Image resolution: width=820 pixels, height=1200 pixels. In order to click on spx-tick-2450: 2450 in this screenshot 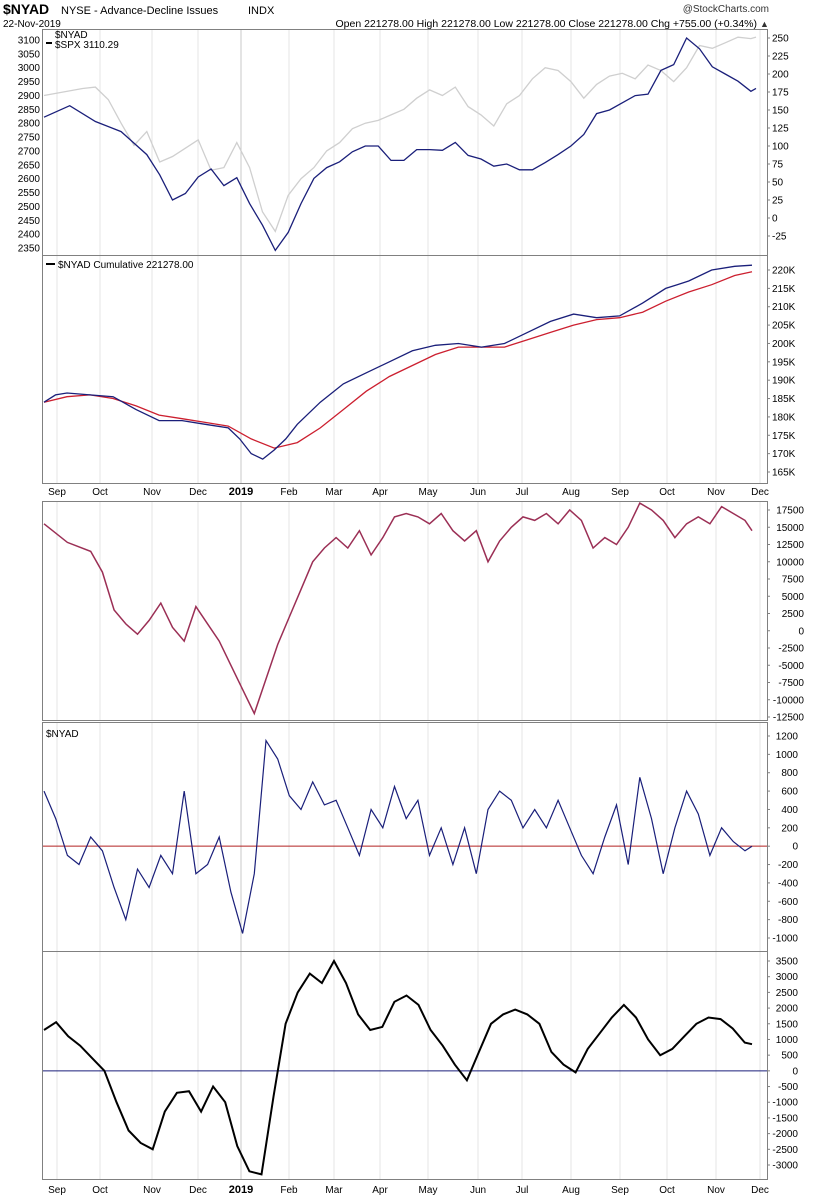, I will do `click(29, 221)`.